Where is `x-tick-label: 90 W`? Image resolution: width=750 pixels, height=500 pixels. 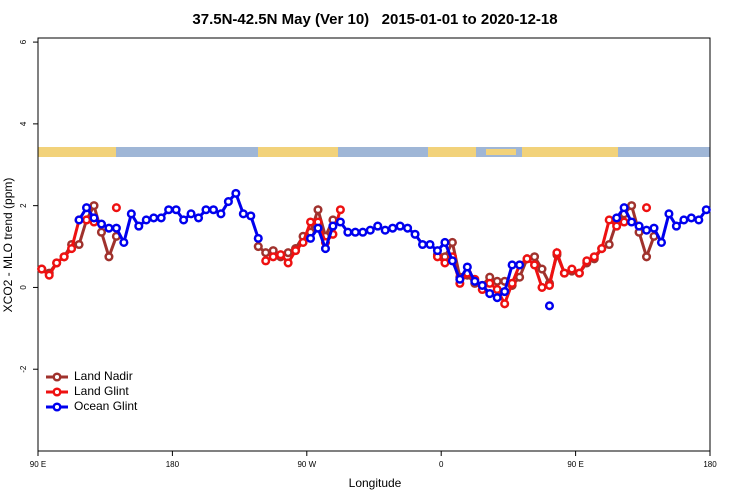 x-tick-label: 90 W is located at coordinates (306, 464).